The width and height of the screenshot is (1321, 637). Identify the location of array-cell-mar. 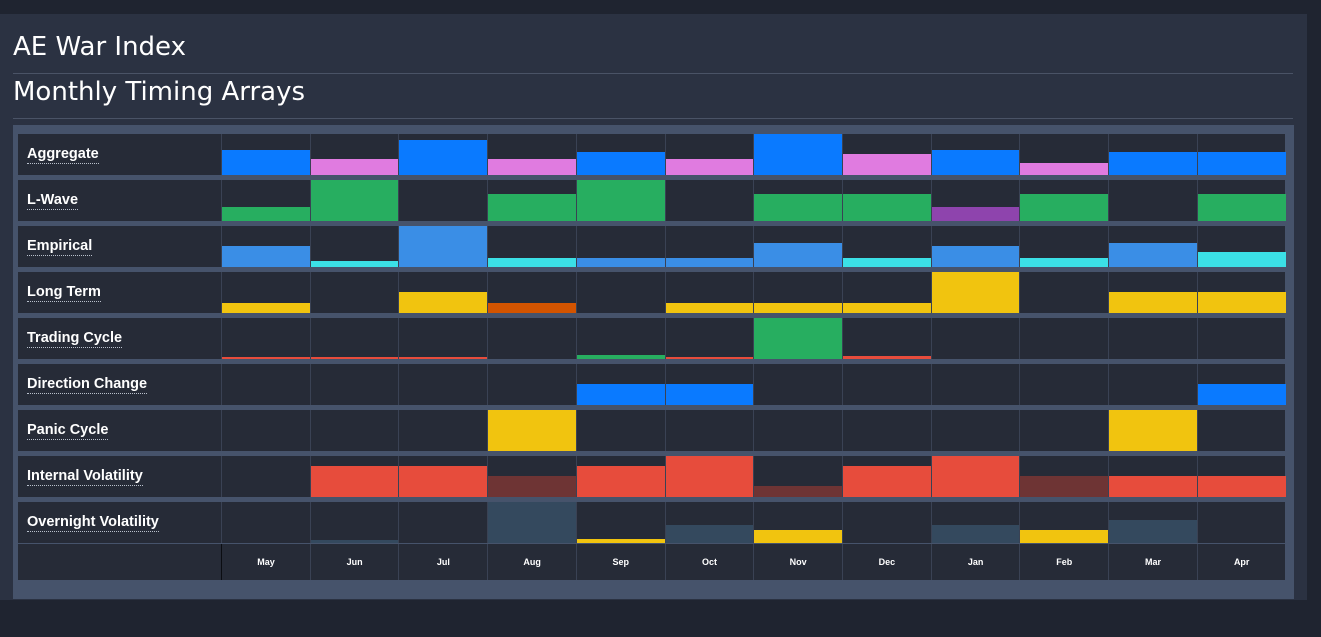
(1152, 246).